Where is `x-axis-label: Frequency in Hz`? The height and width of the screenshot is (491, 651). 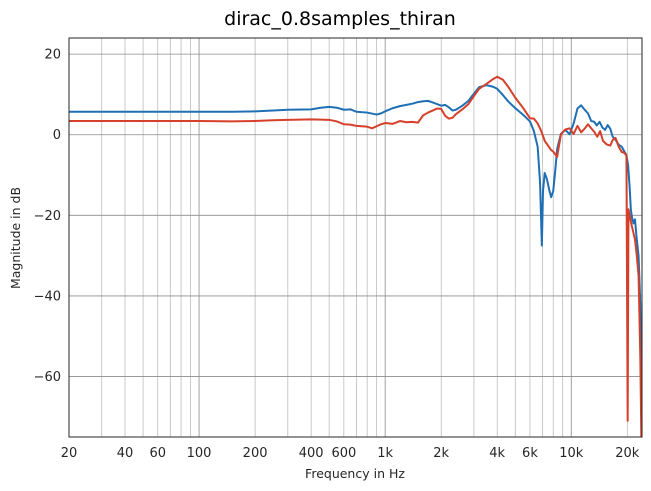
x-axis-label: Frequency in Hz is located at coordinates (355, 473).